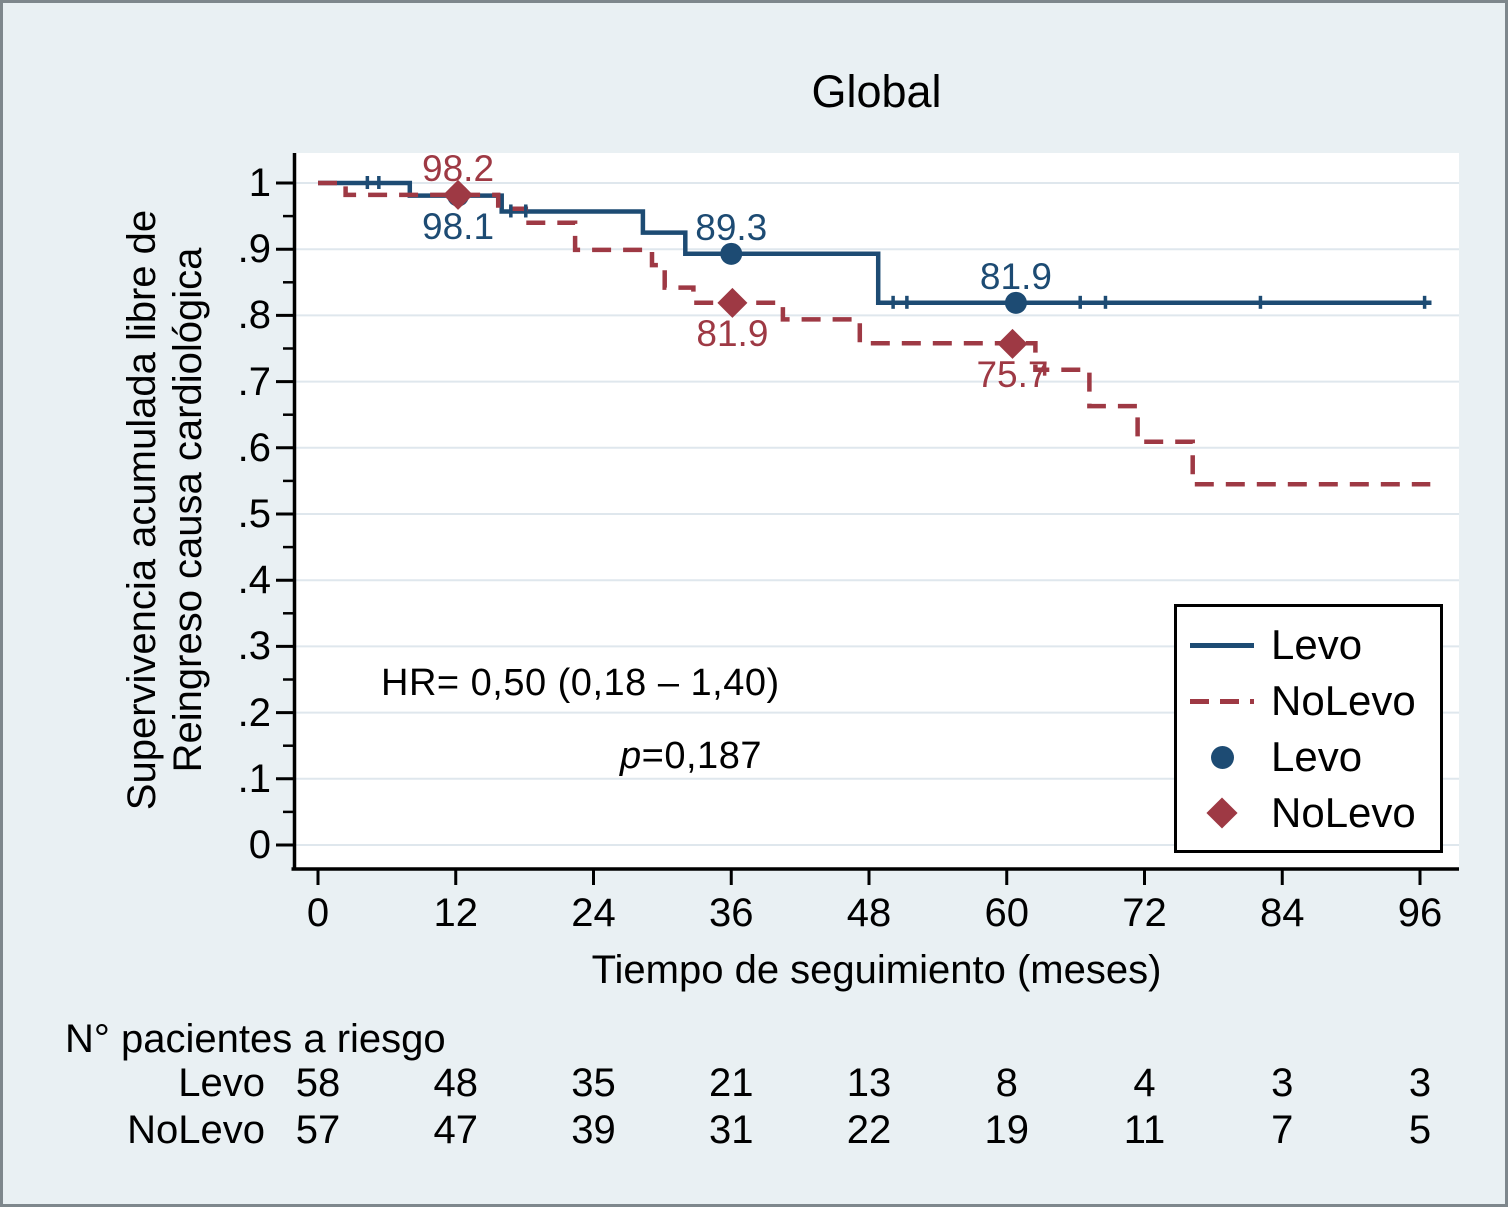 This screenshot has width=1508, height=1207. I want to click on x-tick-label: 36, so click(731, 913).